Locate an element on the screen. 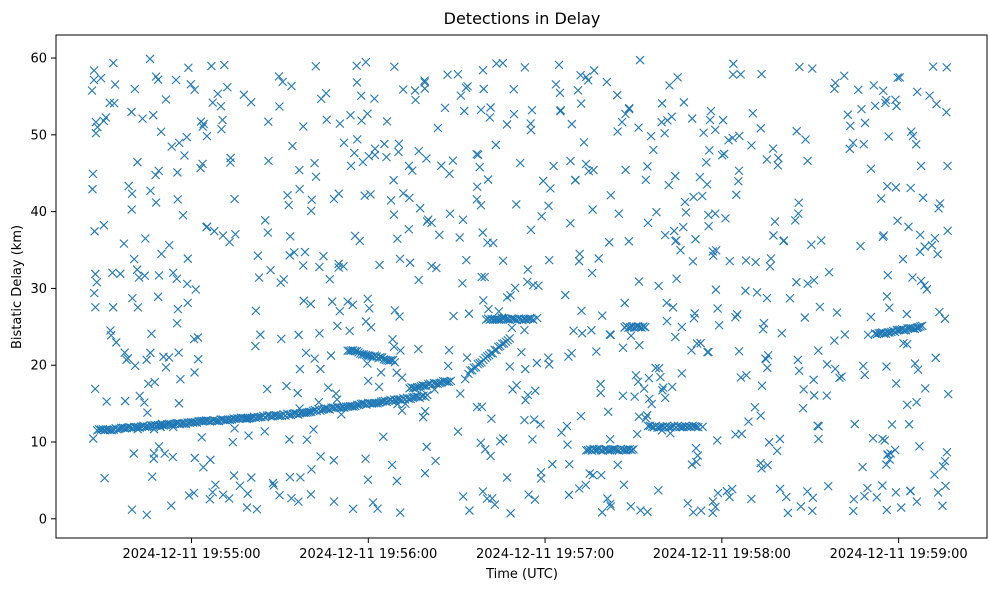  y-tick-label: 30 is located at coordinates (38, 289).